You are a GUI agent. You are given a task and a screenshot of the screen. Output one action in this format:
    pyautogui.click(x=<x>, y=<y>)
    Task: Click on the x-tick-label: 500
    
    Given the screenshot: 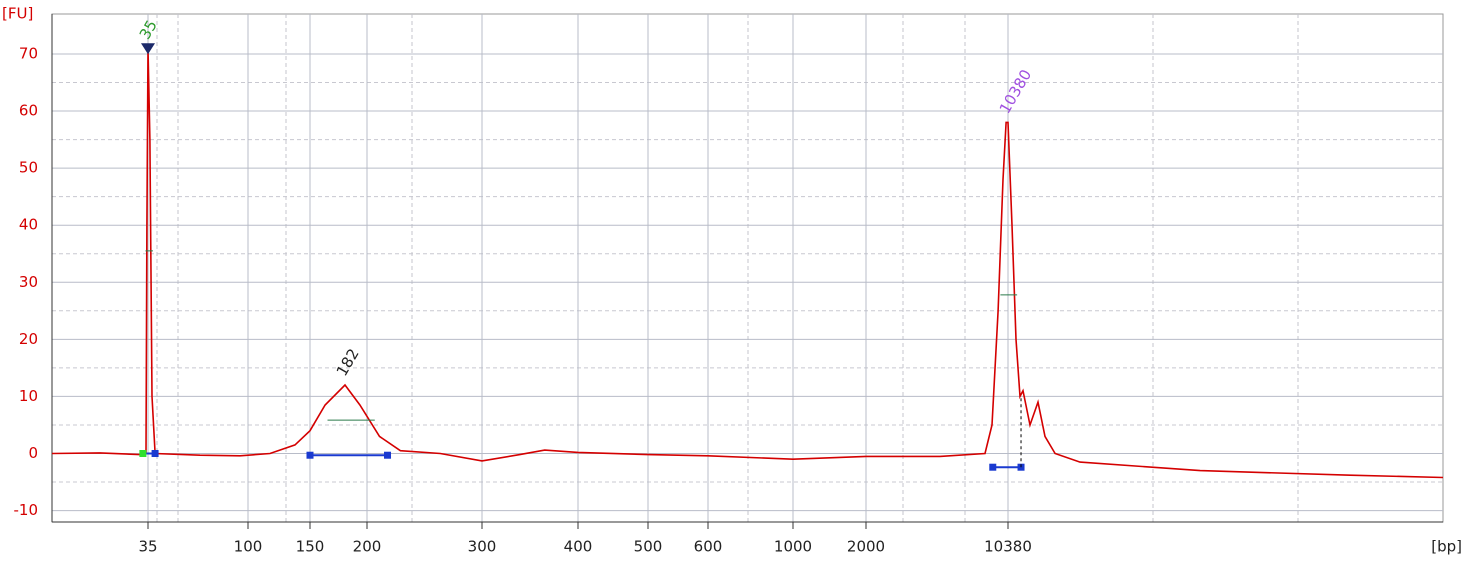 What is the action you would take?
    pyautogui.click(x=648, y=547)
    